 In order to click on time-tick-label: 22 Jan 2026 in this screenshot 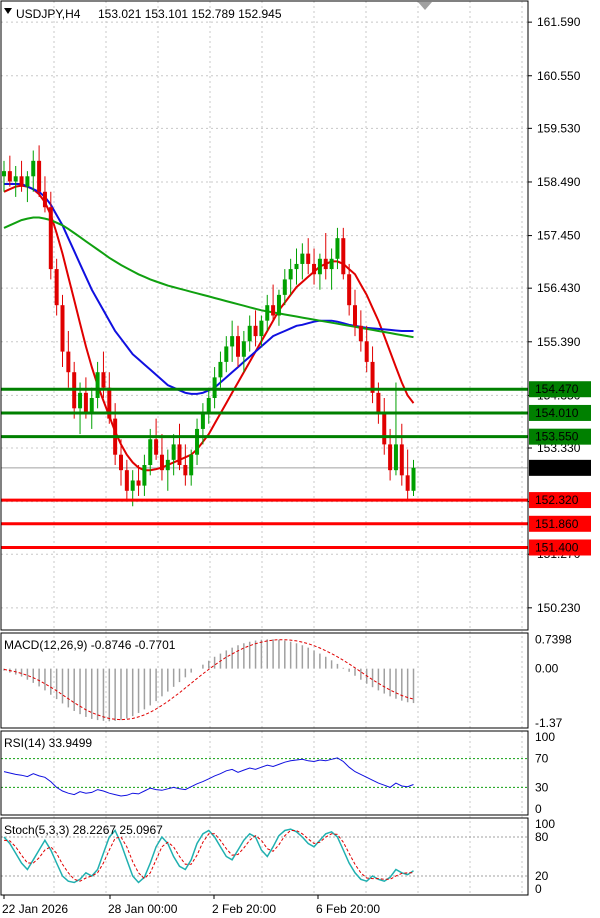, I will do `click(35, 909)`.